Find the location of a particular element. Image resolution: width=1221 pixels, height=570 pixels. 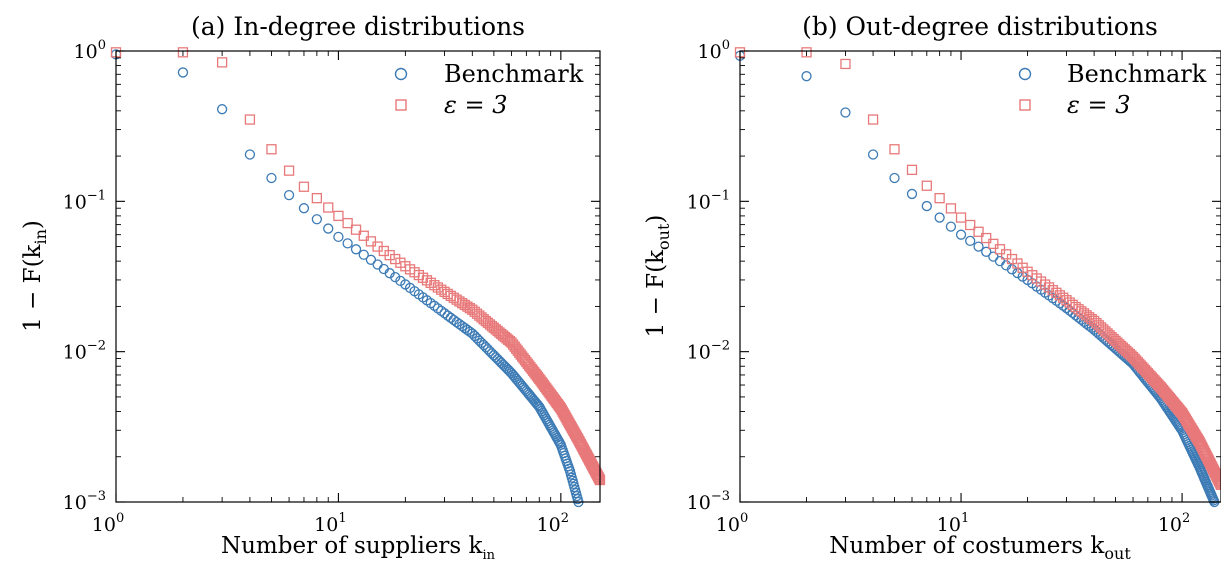

panel-b-y-axis-label: 1 − F(kout) is located at coordinates (658, 276).